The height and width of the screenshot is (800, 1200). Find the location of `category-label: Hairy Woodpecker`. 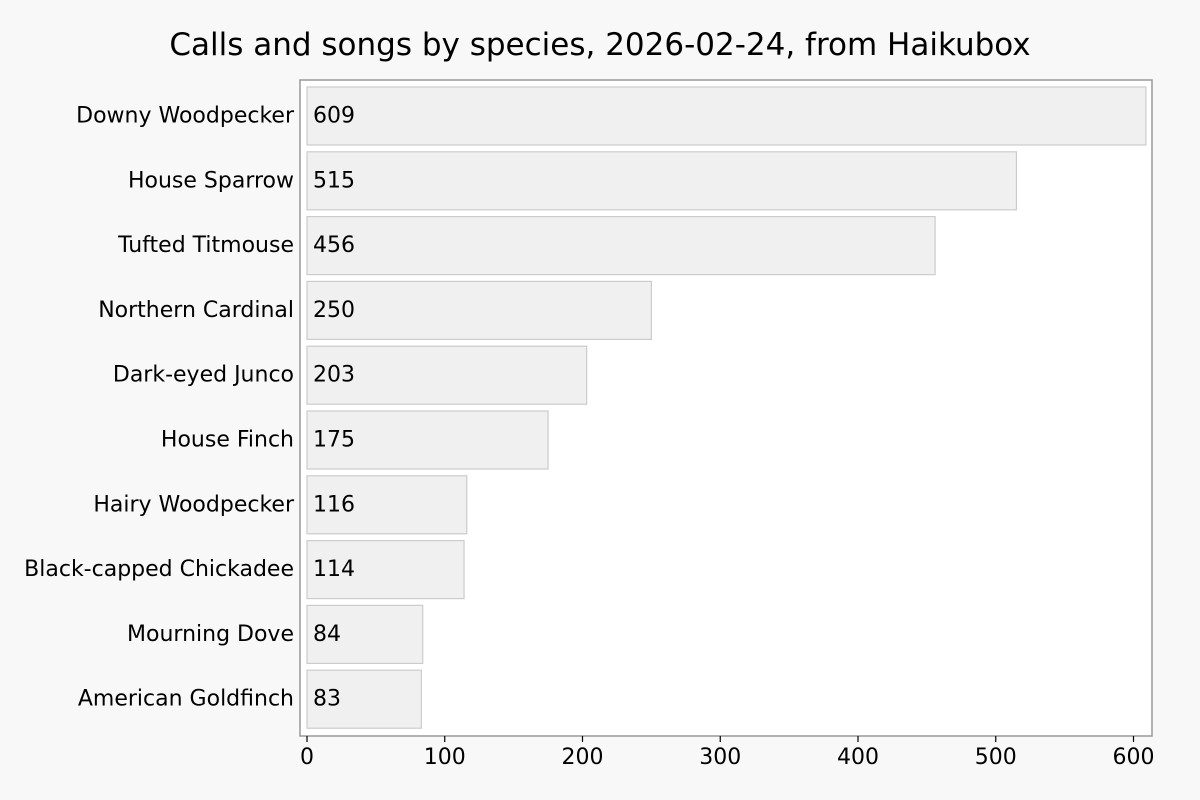

category-label: Hairy Woodpecker is located at coordinates (194, 504).